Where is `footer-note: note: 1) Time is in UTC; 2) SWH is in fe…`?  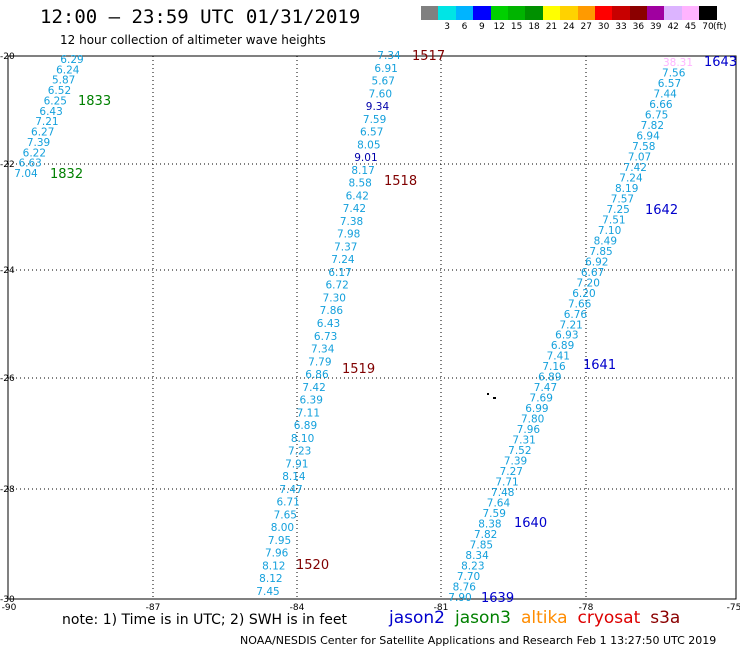
footer-note: note: 1) Time is in UTC; 2) SWH is in fe… is located at coordinates (205, 620).